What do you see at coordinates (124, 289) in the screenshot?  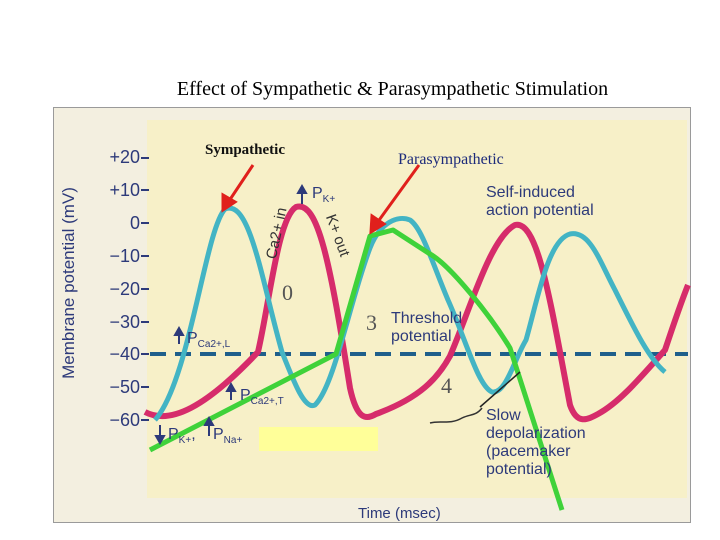 I see `y-tick-label: −20` at bounding box center [124, 289].